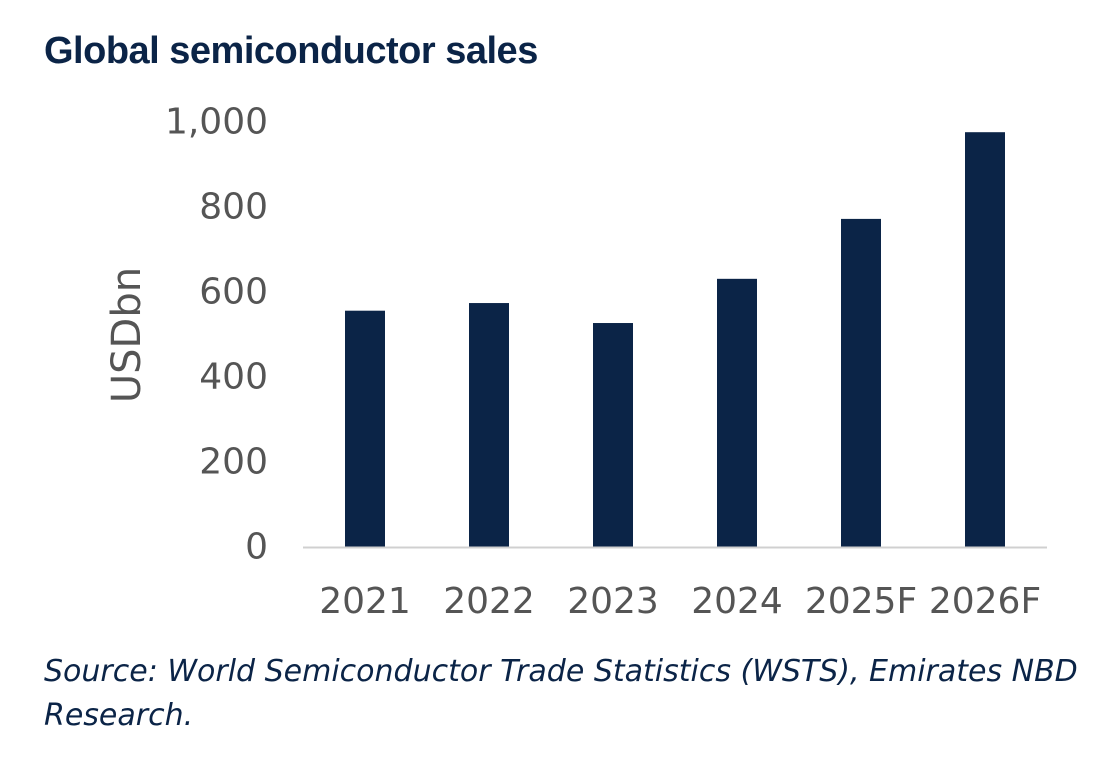  What do you see at coordinates (861, 382) in the screenshot?
I see `bar-2025F` at bounding box center [861, 382].